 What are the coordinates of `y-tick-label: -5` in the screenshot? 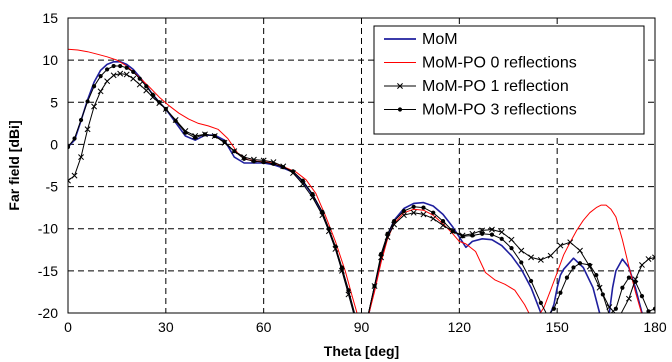 It's located at (52, 187).